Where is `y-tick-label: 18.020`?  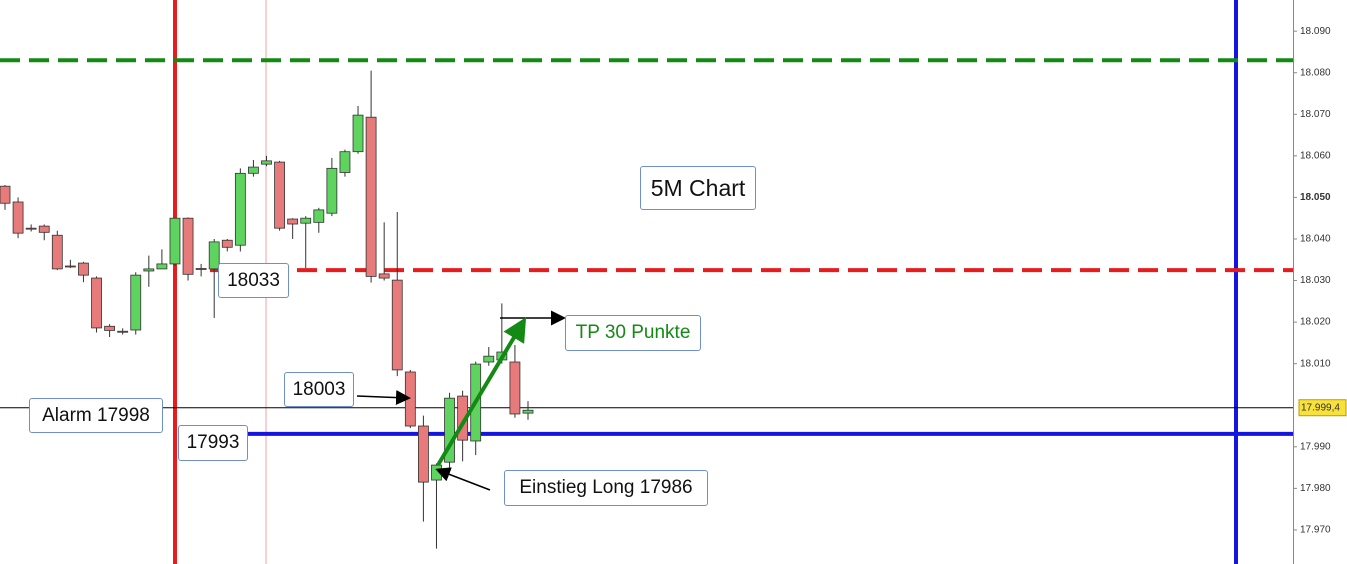 y-tick-label: 18.020 is located at coordinates (1315, 322).